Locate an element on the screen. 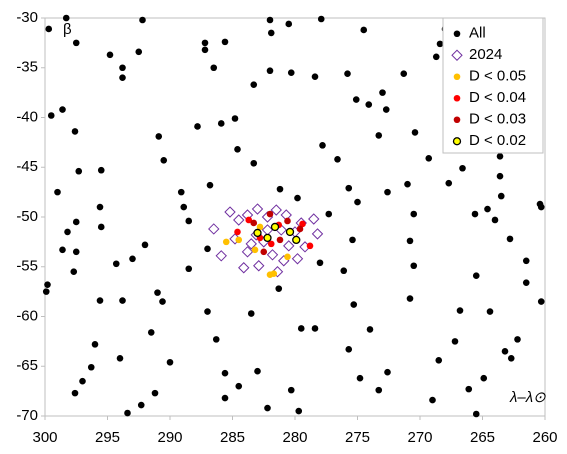  y-tick-label: -45 is located at coordinates (27, 166).